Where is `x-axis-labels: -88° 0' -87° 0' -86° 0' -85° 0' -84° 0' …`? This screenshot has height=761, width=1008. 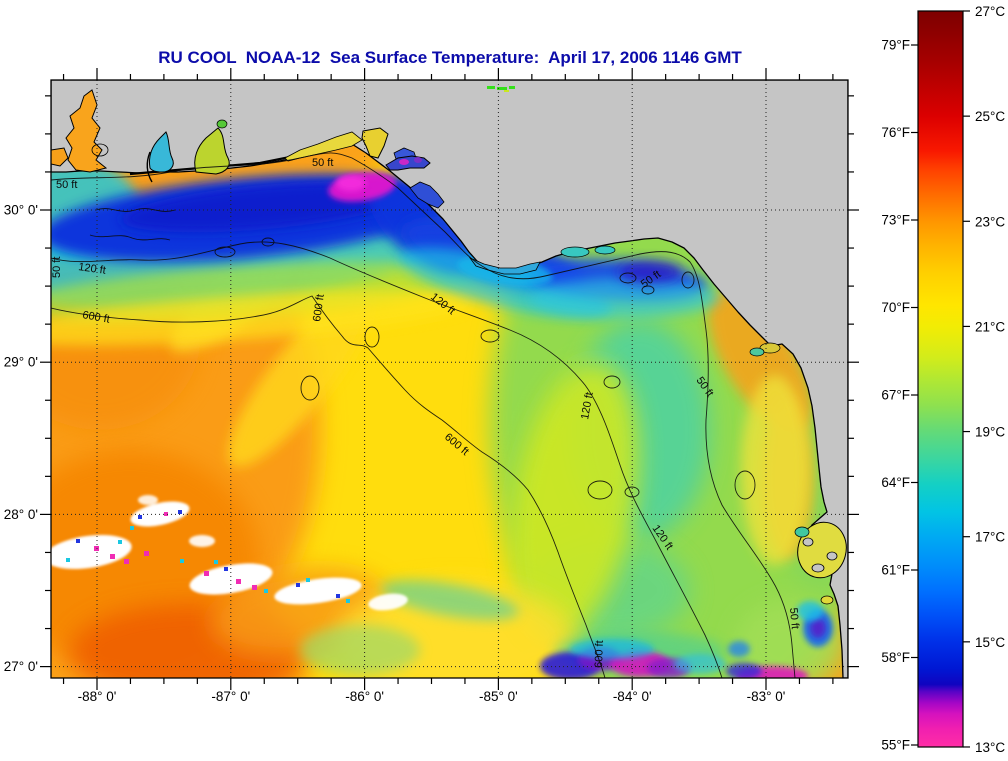 x-axis-labels: -88° 0' -87° 0' -86° 0' -85° 0' -84° 0' … is located at coordinates (432, 696).